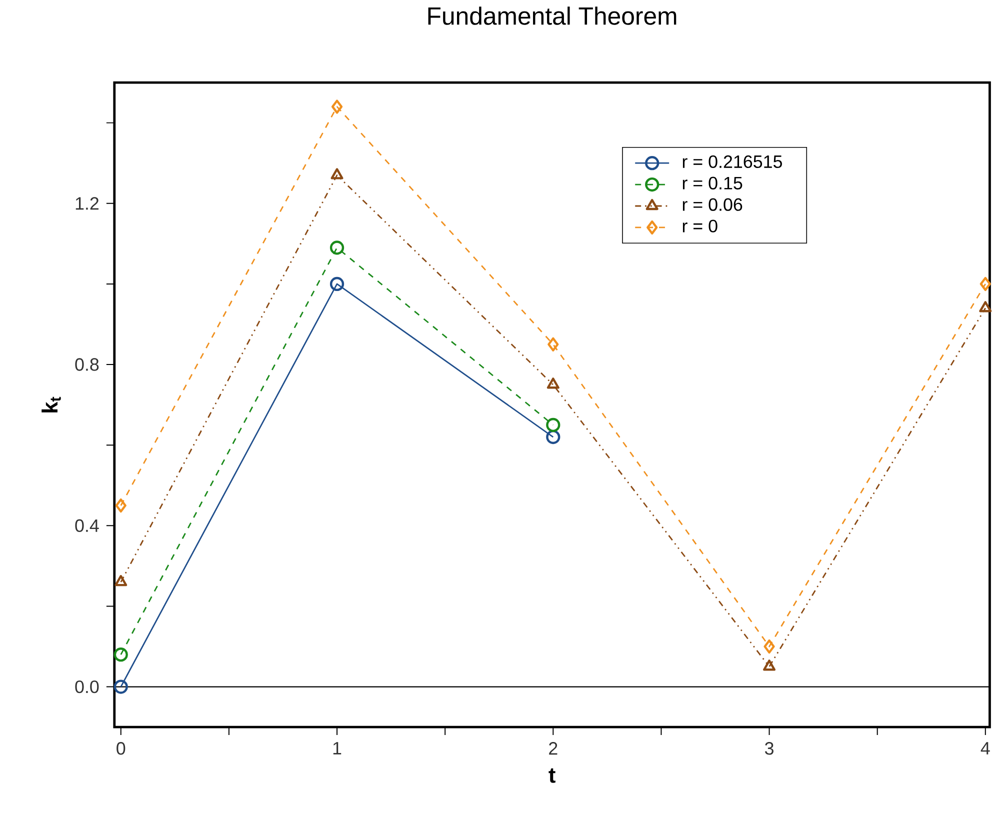 This screenshot has width=997, height=813. What do you see at coordinates (552, 776) in the screenshot?
I see `x-axis-title: t` at bounding box center [552, 776].